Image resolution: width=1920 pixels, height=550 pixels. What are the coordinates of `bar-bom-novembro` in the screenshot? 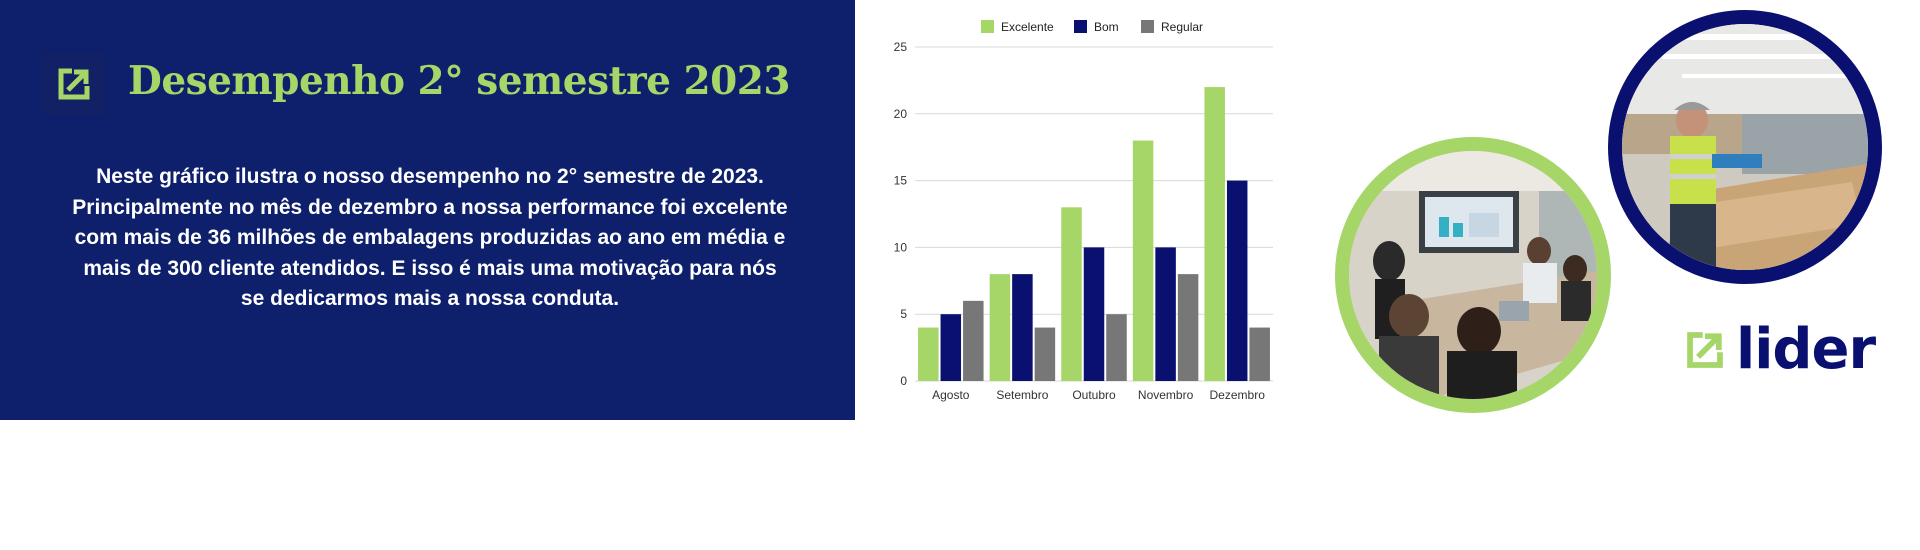 It's located at (1165, 314).